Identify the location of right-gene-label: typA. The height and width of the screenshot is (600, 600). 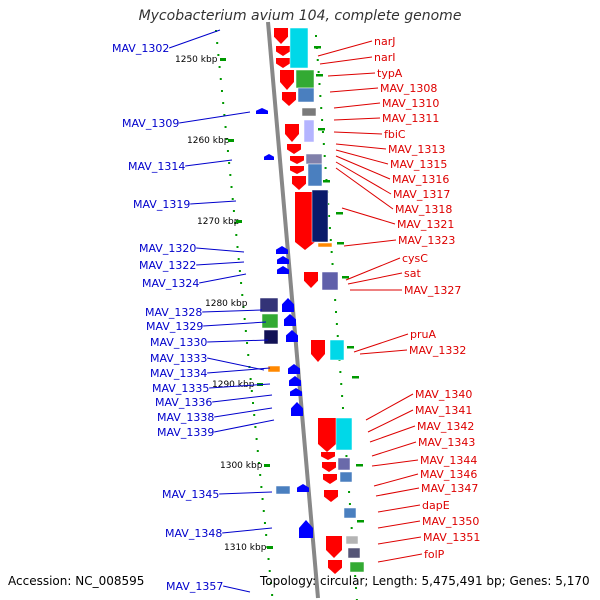
(390, 73).